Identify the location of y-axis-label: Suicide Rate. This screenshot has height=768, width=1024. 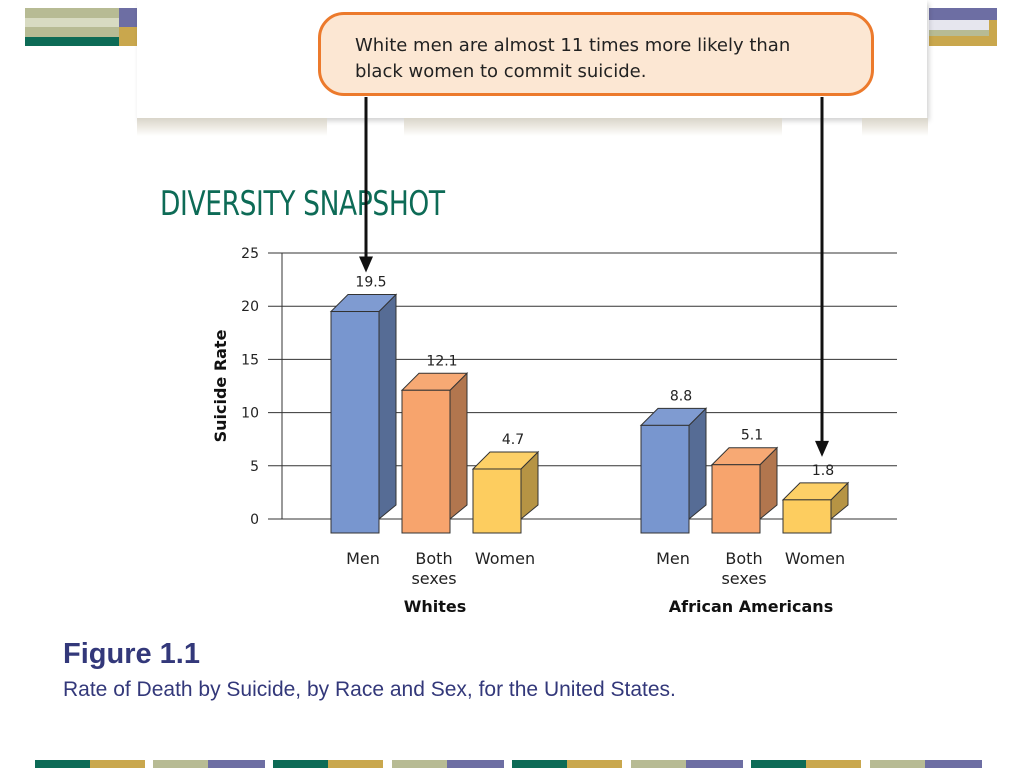
(220, 385).